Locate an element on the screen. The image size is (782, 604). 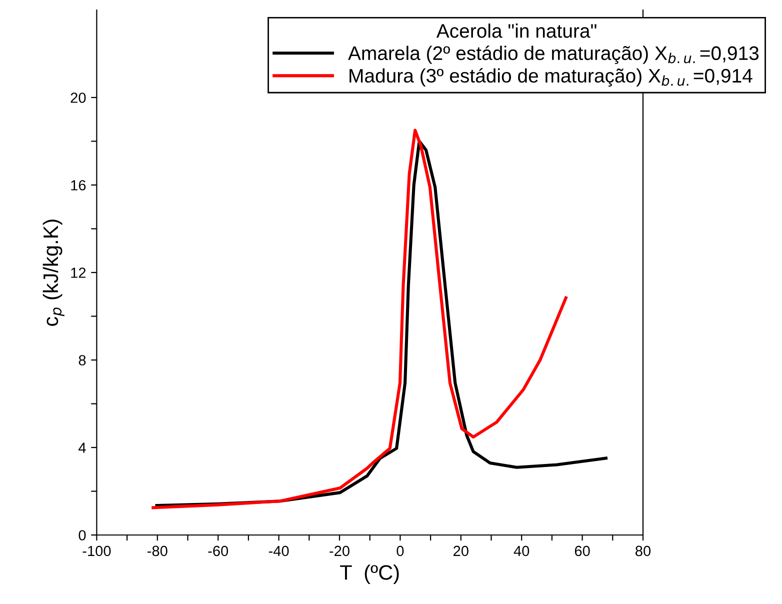
x-axis-title: T (ºC) is located at coordinates (369, 574).